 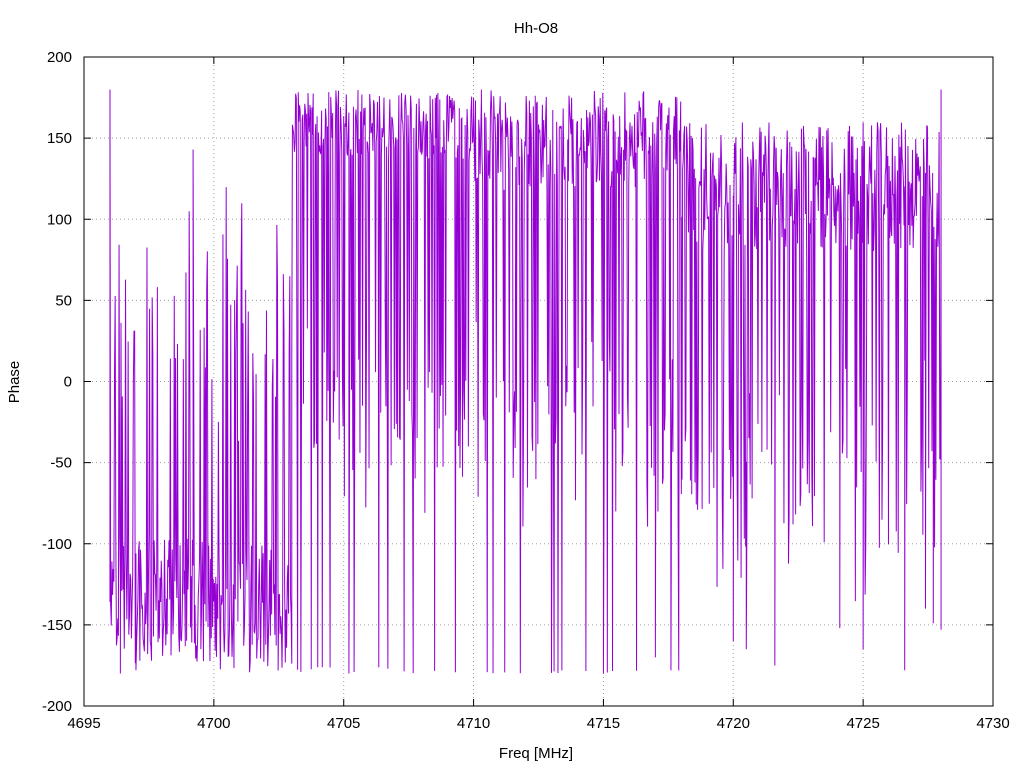 What do you see at coordinates (538, 723) in the screenshot?
I see `x-tick-labels: 4695 4700 4705 4710 4715 4720 4725 4730` at bounding box center [538, 723].